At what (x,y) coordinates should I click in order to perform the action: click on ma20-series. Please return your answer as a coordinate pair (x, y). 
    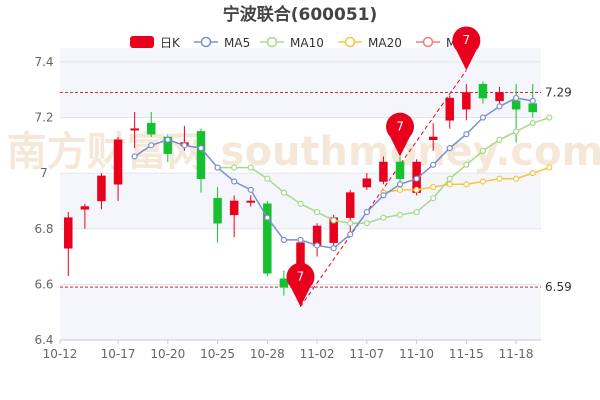
    Looking at the image, I should click on (466, 180).